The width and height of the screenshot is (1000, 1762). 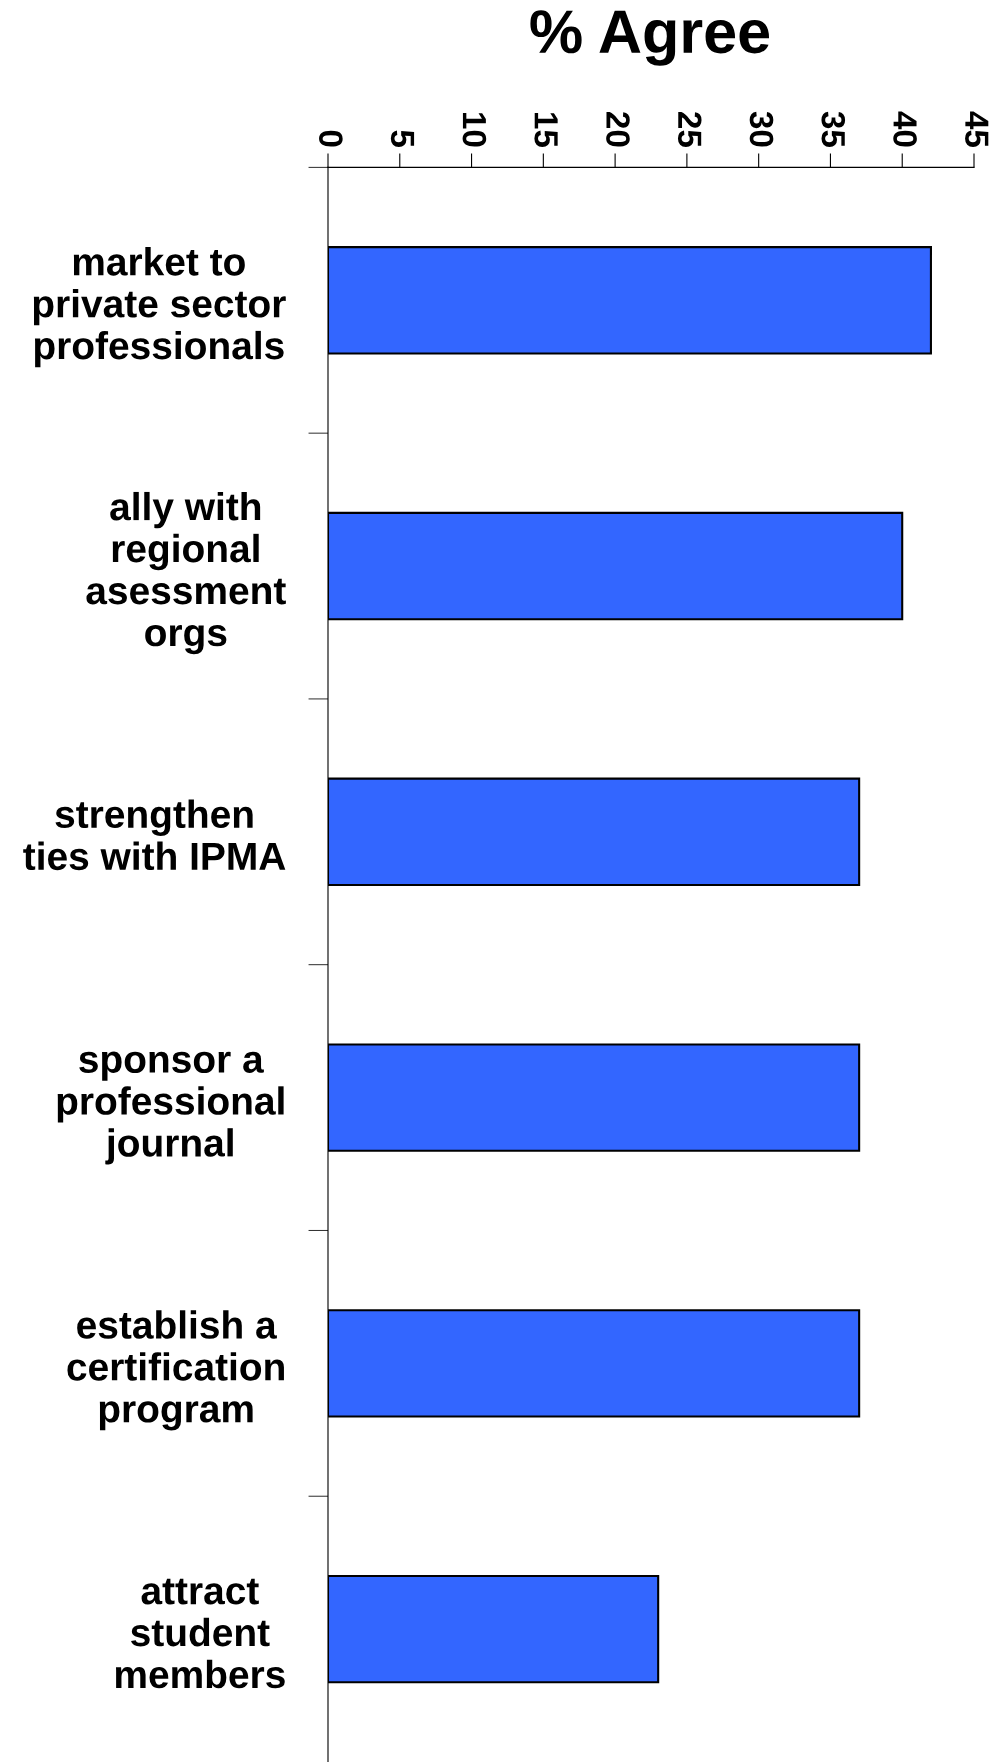 What do you see at coordinates (650, 38) in the screenshot?
I see `chart-title: % Agree` at bounding box center [650, 38].